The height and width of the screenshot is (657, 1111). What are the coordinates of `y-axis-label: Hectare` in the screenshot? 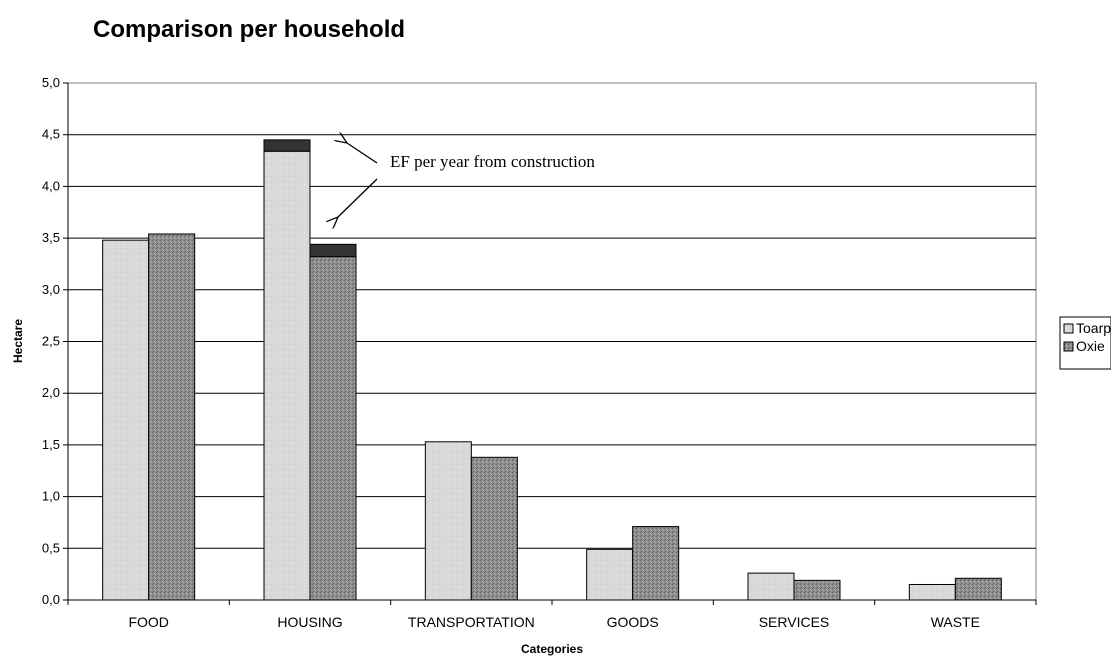 It's located at (18, 341).